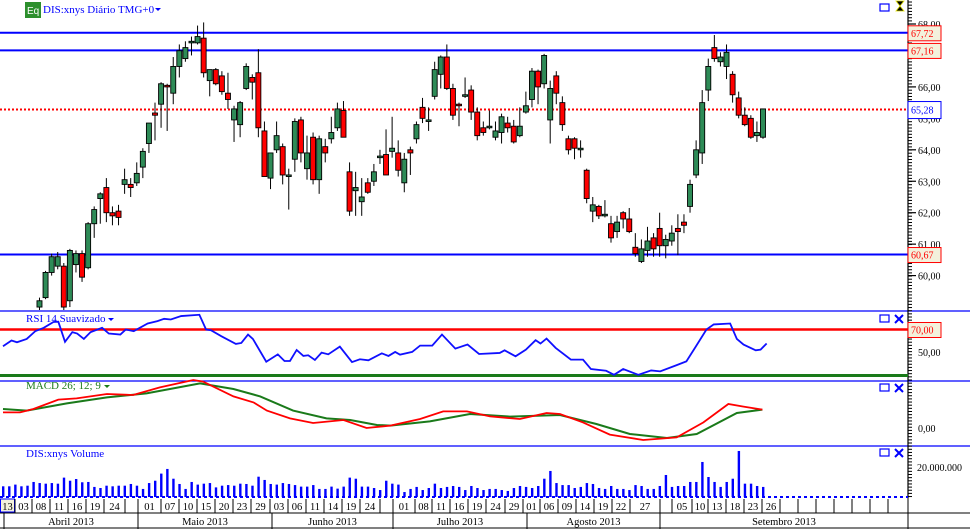 The image size is (970, 529). What do you see at coordinates (66, 319) in the screenshot?
I see `rsi-title: RSI 14 Suavizado` at bounding box center [66, 319].